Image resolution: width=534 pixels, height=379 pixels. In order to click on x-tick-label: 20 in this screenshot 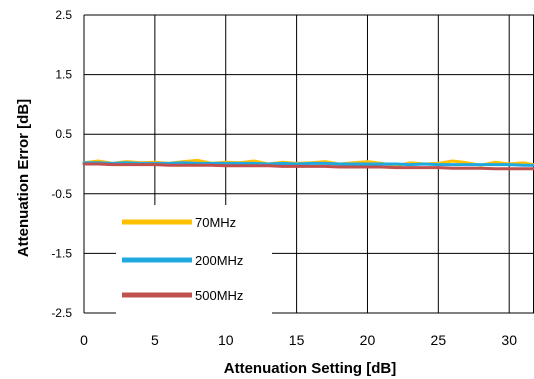, I will do `click(368, 340)`.